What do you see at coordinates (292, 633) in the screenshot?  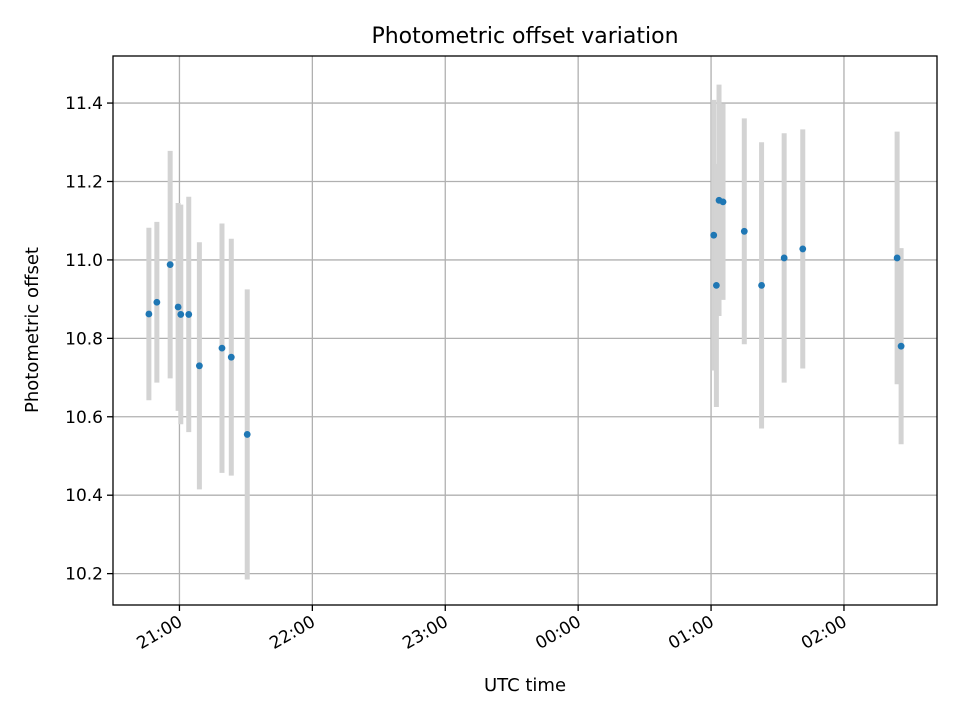 I see `x-tick-label: 22:00` at bounding box center [292, 633].